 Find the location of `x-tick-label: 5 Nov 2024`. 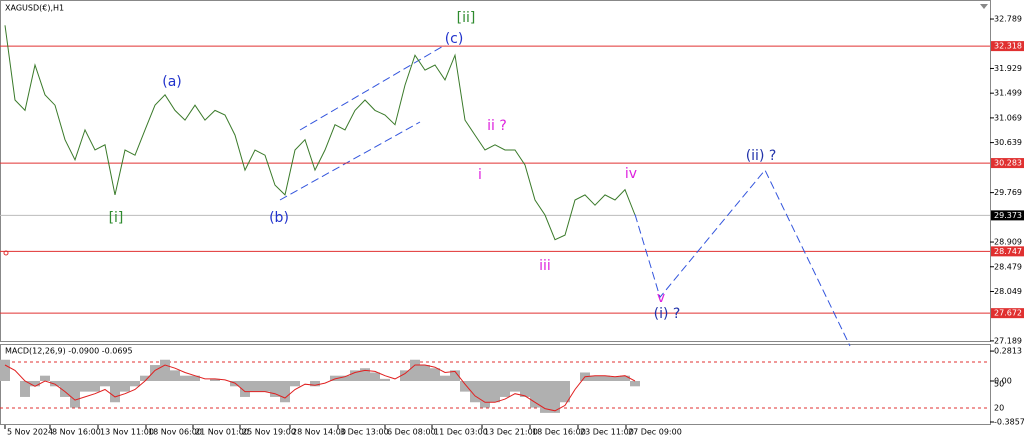

x-tick-label: 5 Nov 2024 is located at coordinates (30, 432).